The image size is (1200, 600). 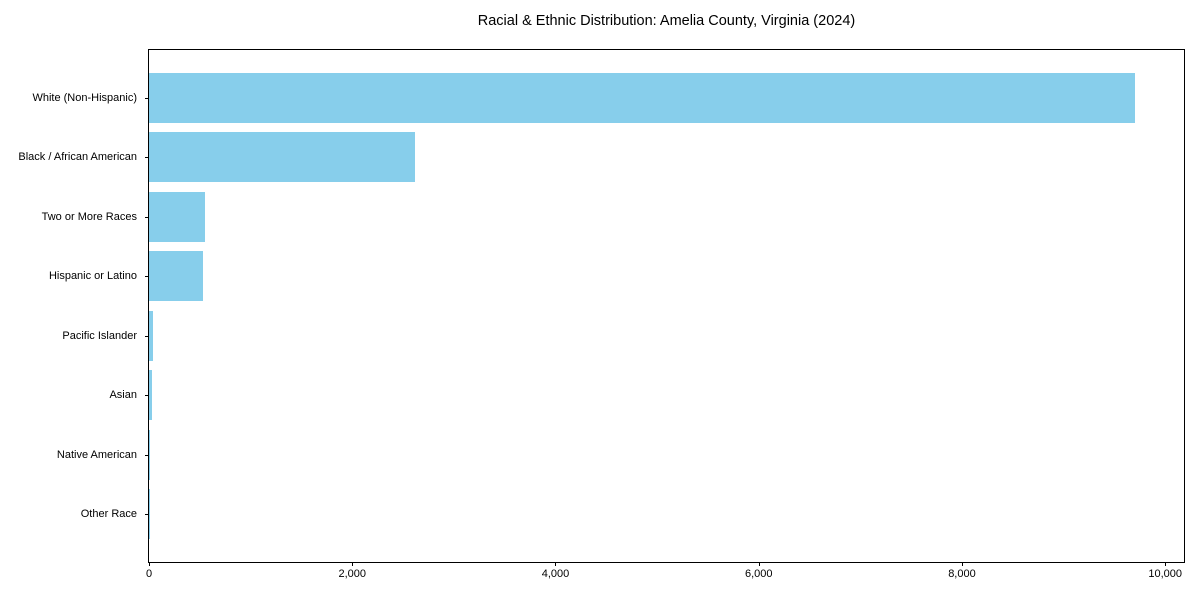 I want to click on bar-row: White (Non-Hispanic), so click(x=608, y=98).